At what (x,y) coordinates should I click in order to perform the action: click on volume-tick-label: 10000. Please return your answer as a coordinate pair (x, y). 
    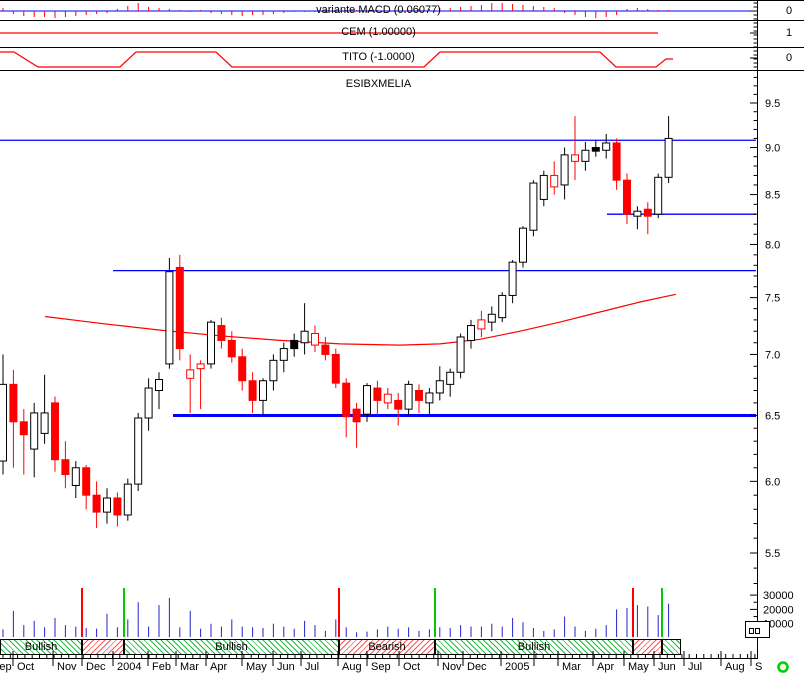
    Looking at the image, I should click on (778, 625).